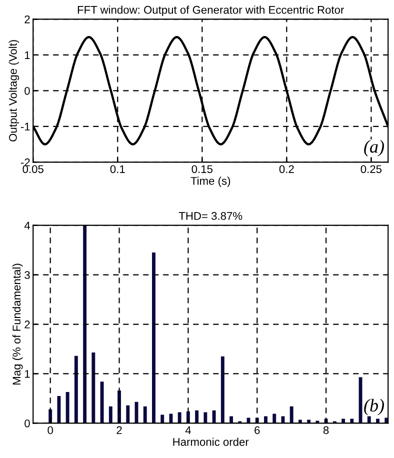 The height and width of the screenshot is (458, 394). What do you see at coordinates (33, 169) in the screenshot?
I see `x-tick-label: 0.05` at bounding box center [33, 169].